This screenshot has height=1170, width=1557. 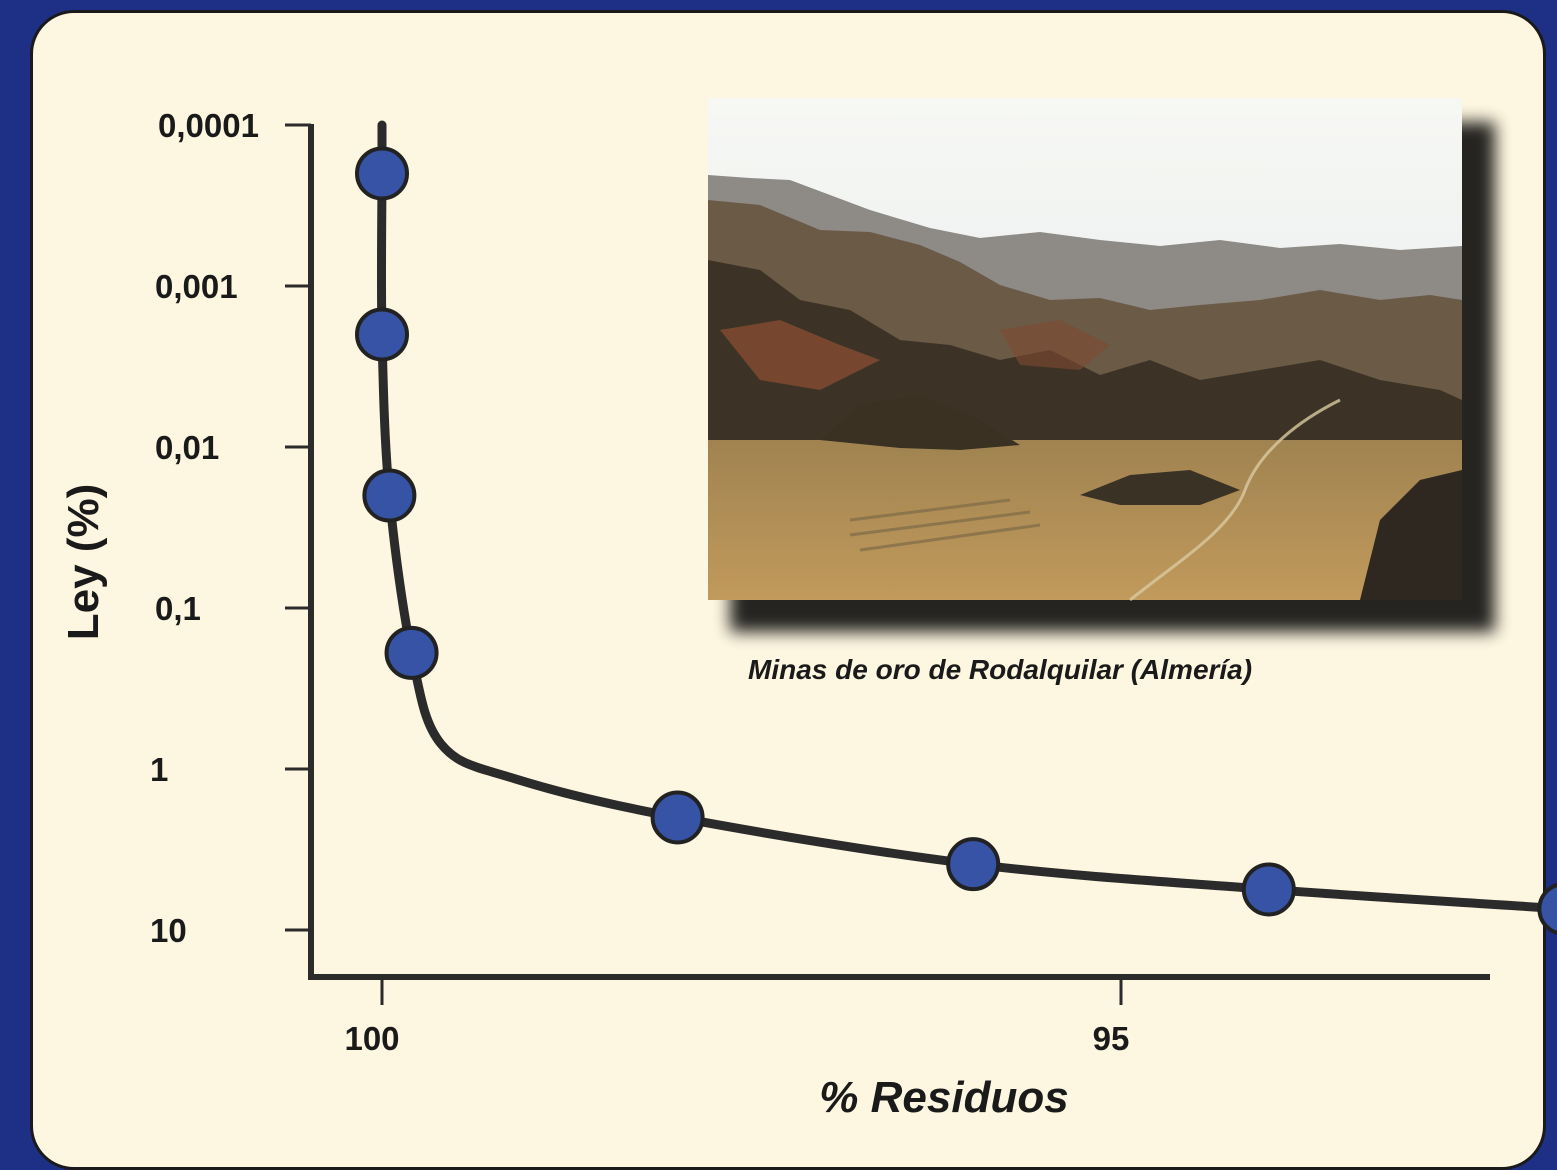 I want to click on y-tick-label: 0,1, so click(x=178, y=608).